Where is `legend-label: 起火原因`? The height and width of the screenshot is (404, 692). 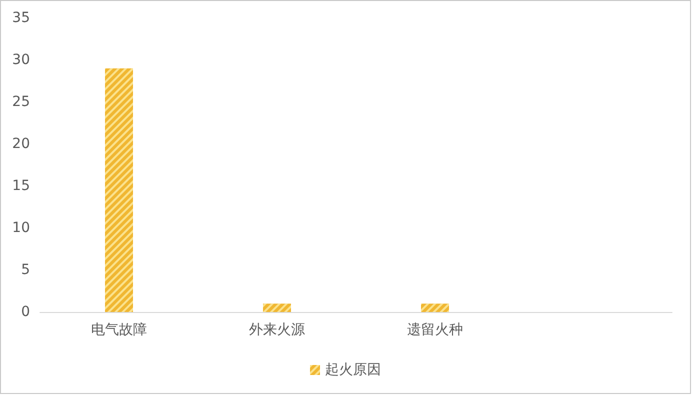
legend-label: 起火原因 is located at coordinates (353, 370).